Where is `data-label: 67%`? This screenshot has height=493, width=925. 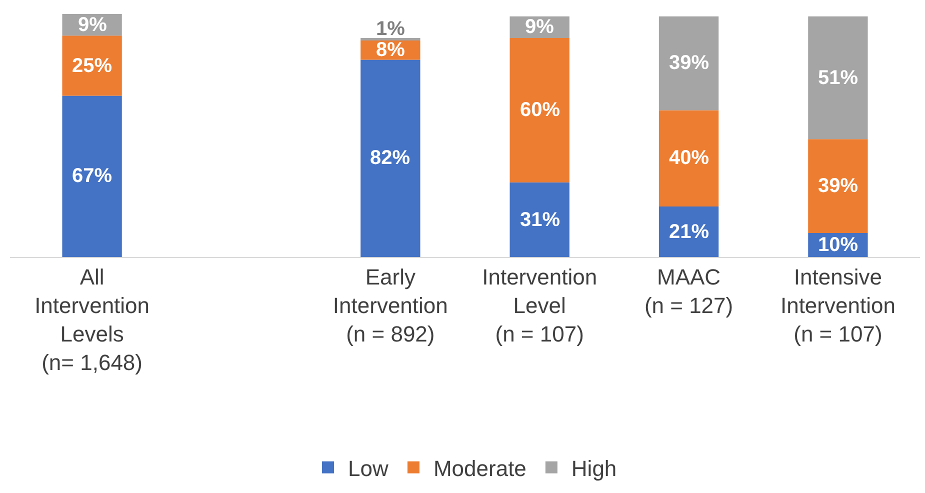 data-label: 67% is located at coordinates (92, 176).